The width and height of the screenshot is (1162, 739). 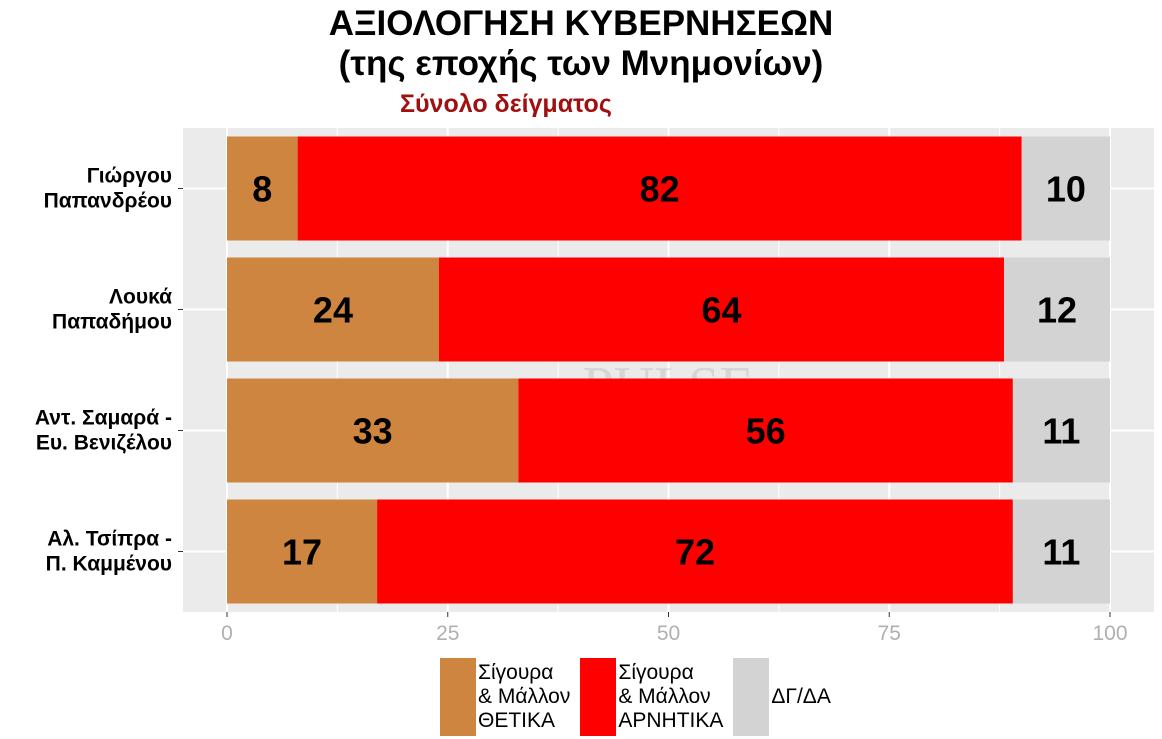 I want to click on x-tick-label: 75, so click(x=889, y=633).